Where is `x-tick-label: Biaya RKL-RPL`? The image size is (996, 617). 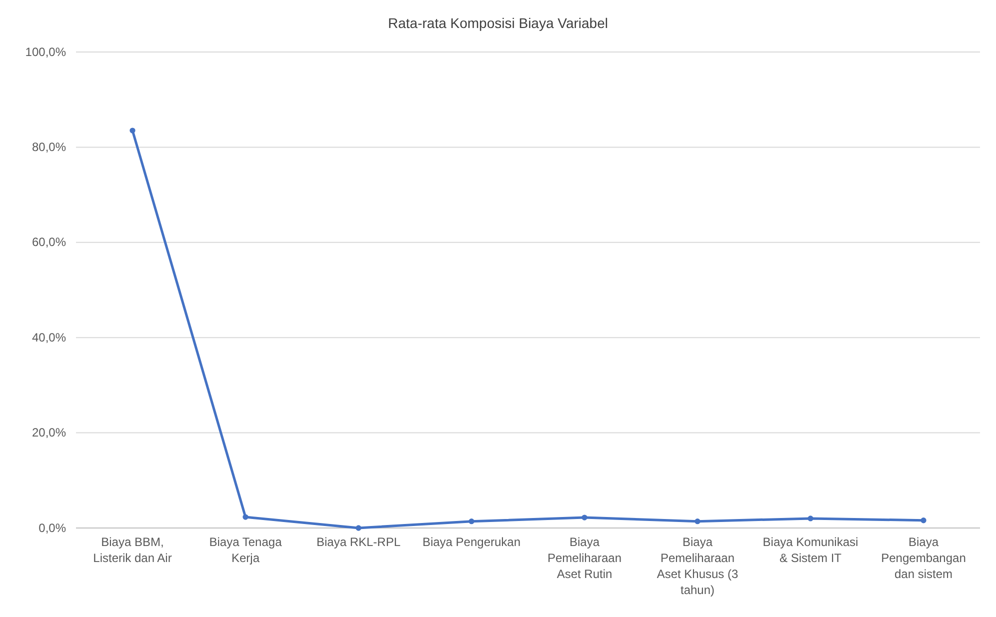 x-tick-label: Biaya RKL-RPL is located at coordinates (358, 542).